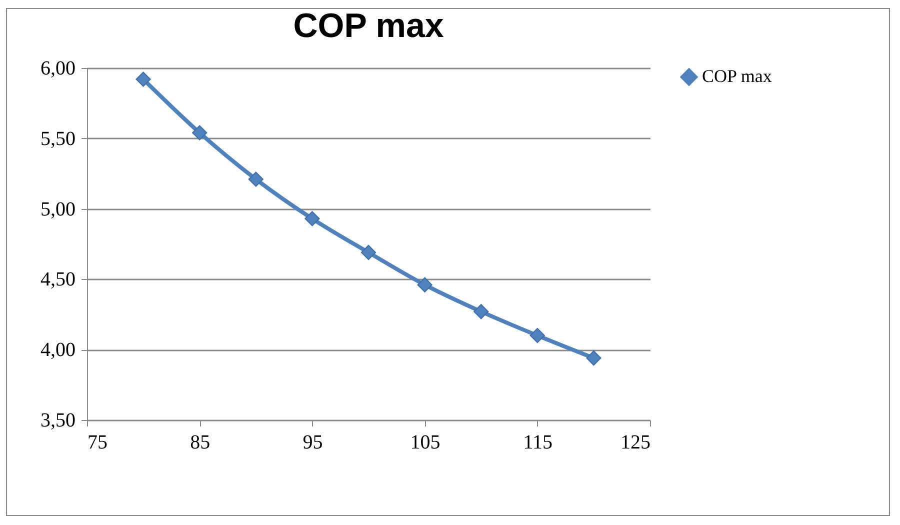 The image size is (900, 525). Describe the element at coordinates (98, 443) in the screenshot. I see `x-tick-label: 75` at that location.